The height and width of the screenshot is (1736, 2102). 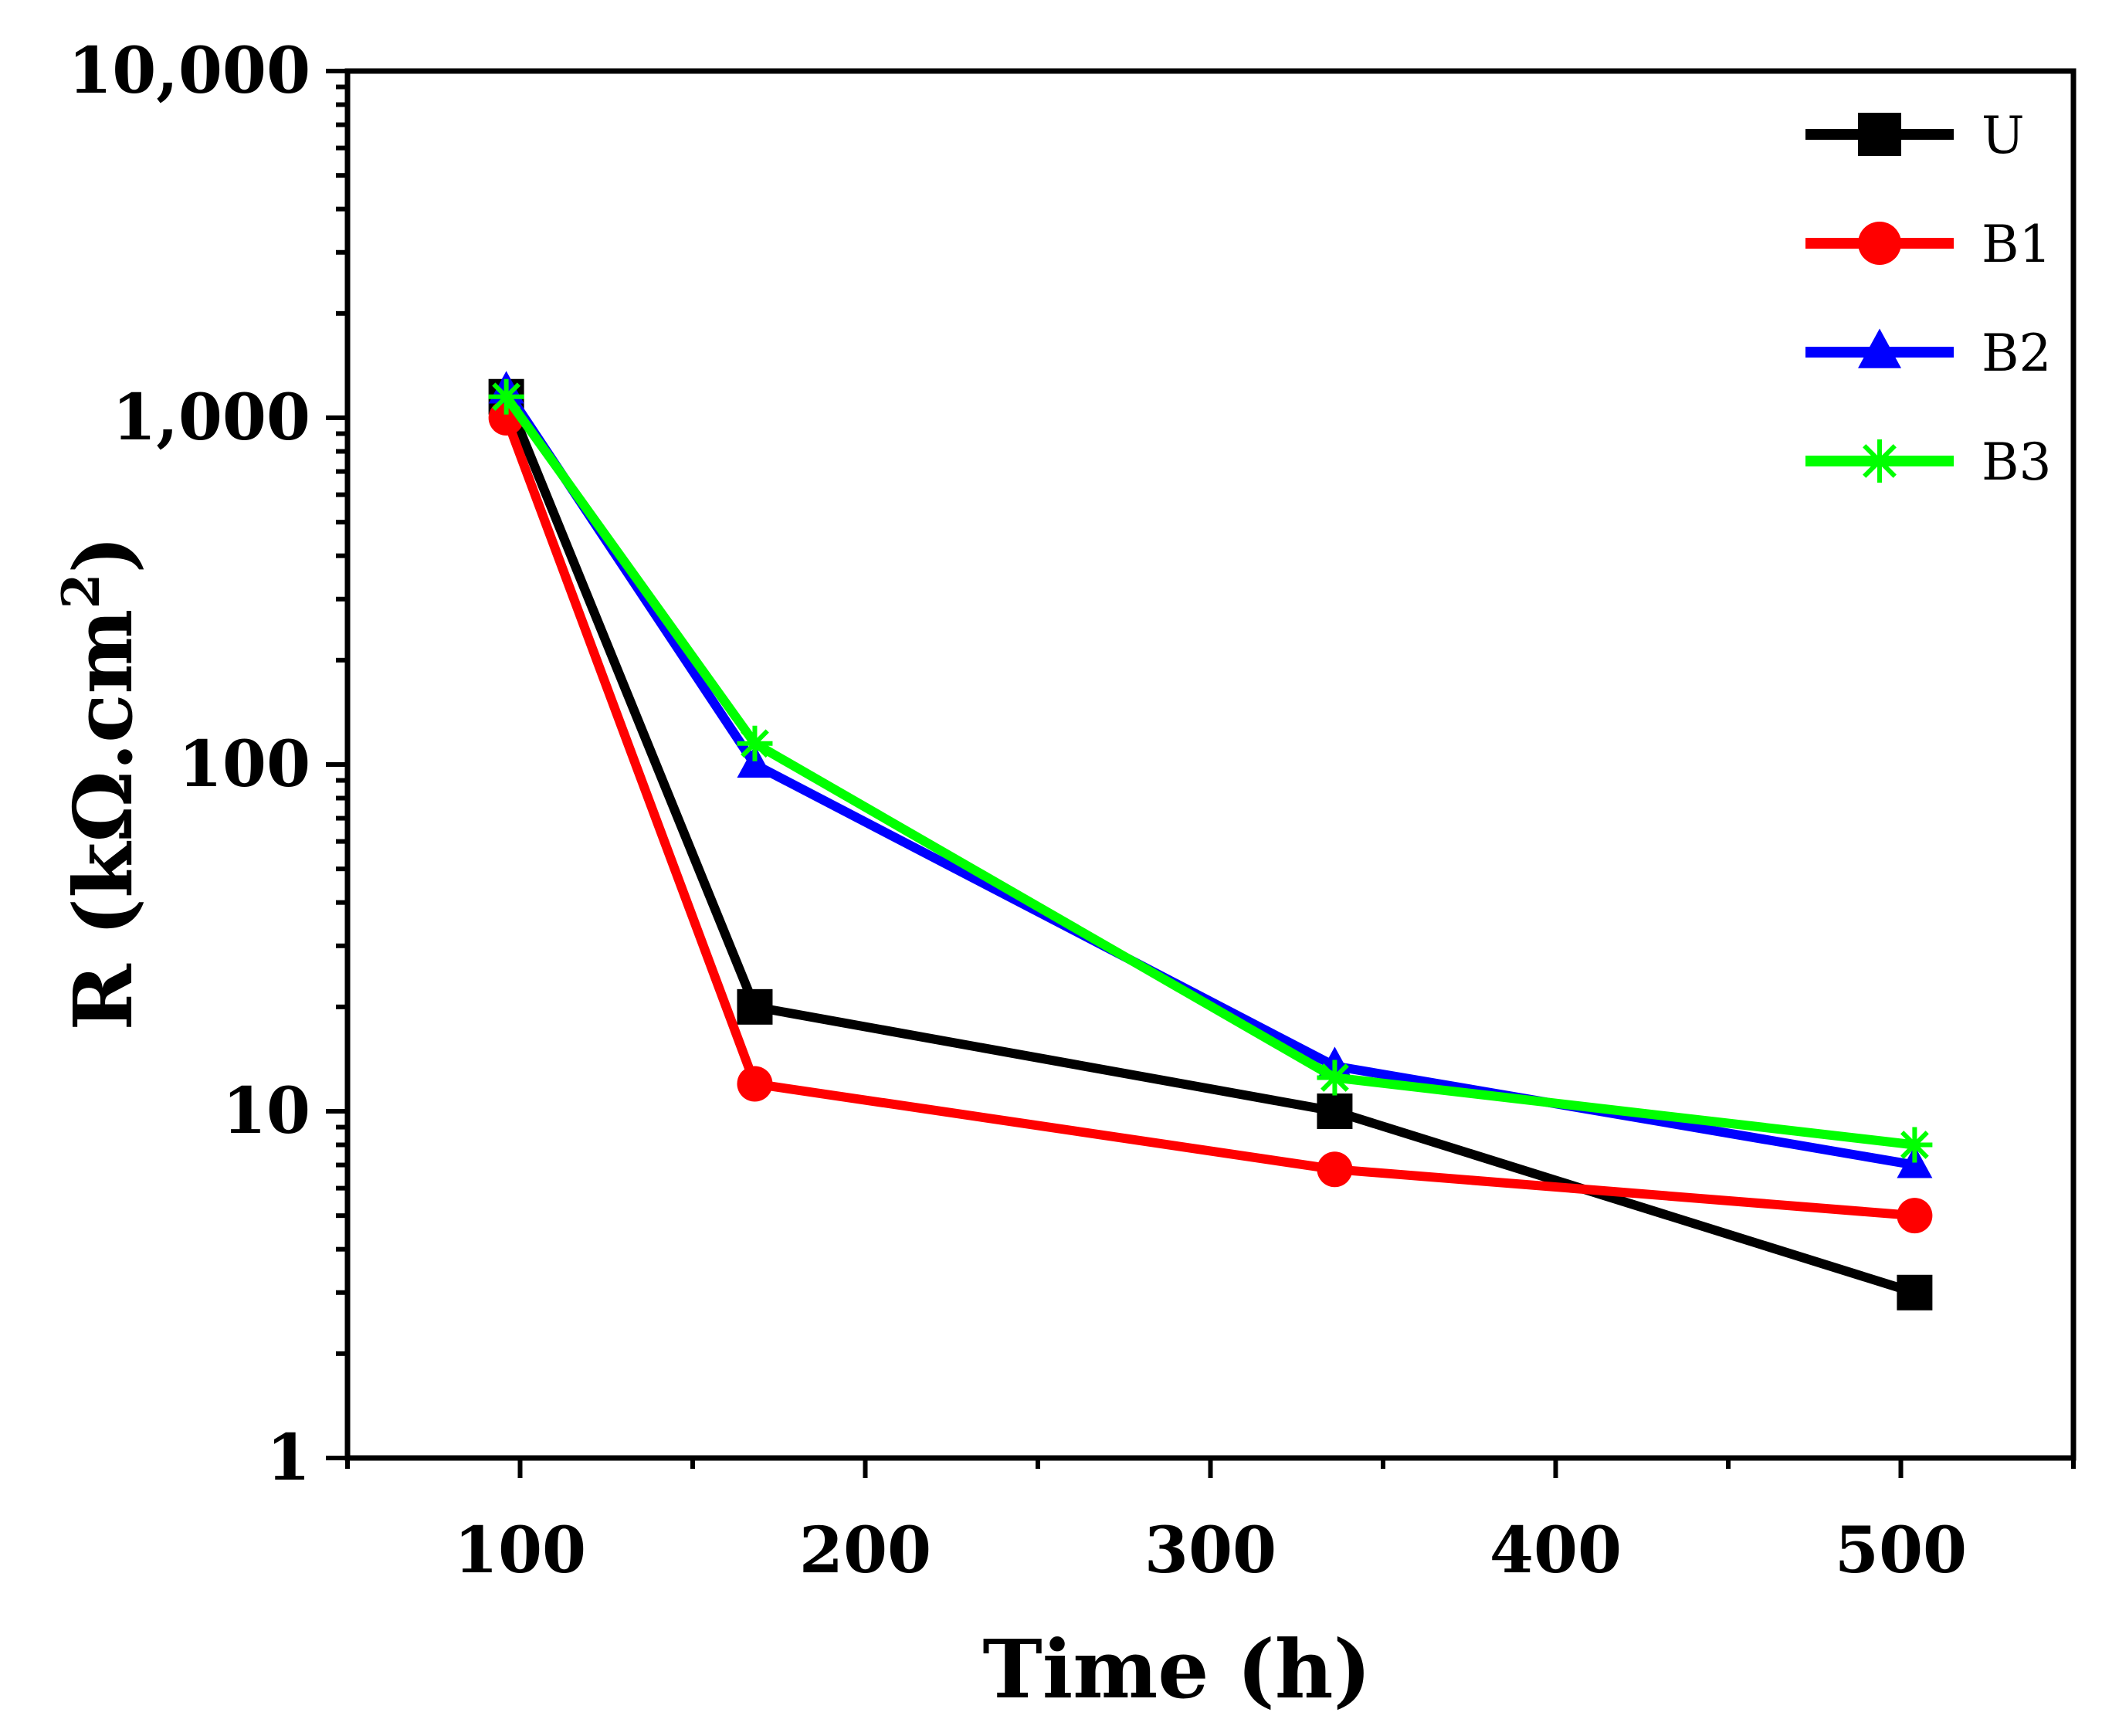 What do you see at coordinates (1901, 1551) in the screenshot?
I see `x-tick-label: 500` at bounding box center [1901, 1551].